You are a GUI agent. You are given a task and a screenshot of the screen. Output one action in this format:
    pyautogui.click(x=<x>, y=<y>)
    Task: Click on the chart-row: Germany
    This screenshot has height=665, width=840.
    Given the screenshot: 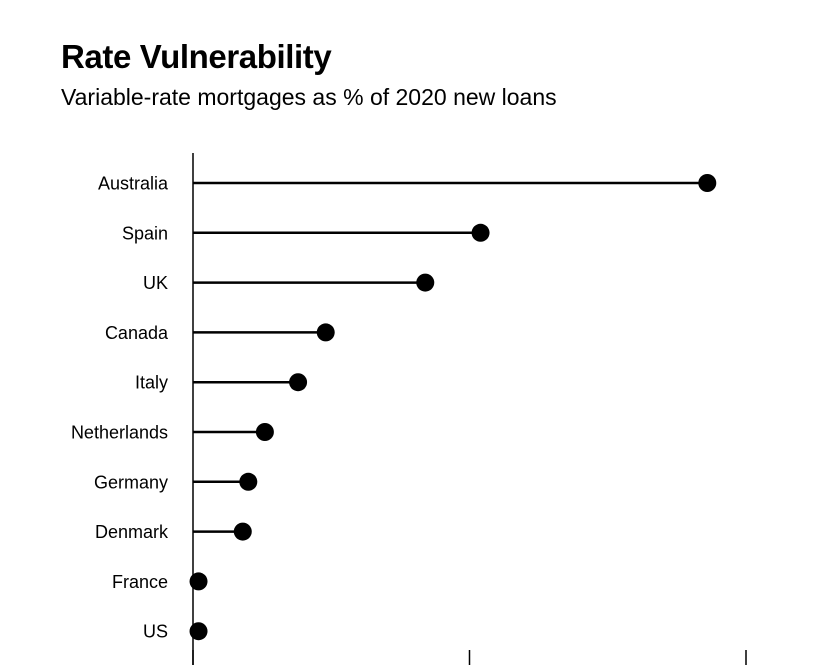 What is the action you would take?
    pyautogui.click(x=176, y=482)
    